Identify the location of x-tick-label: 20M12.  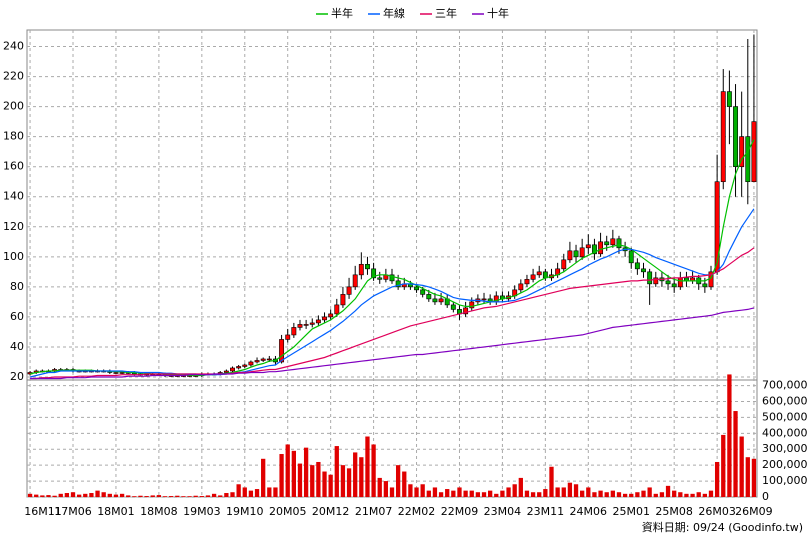
(331, 511).